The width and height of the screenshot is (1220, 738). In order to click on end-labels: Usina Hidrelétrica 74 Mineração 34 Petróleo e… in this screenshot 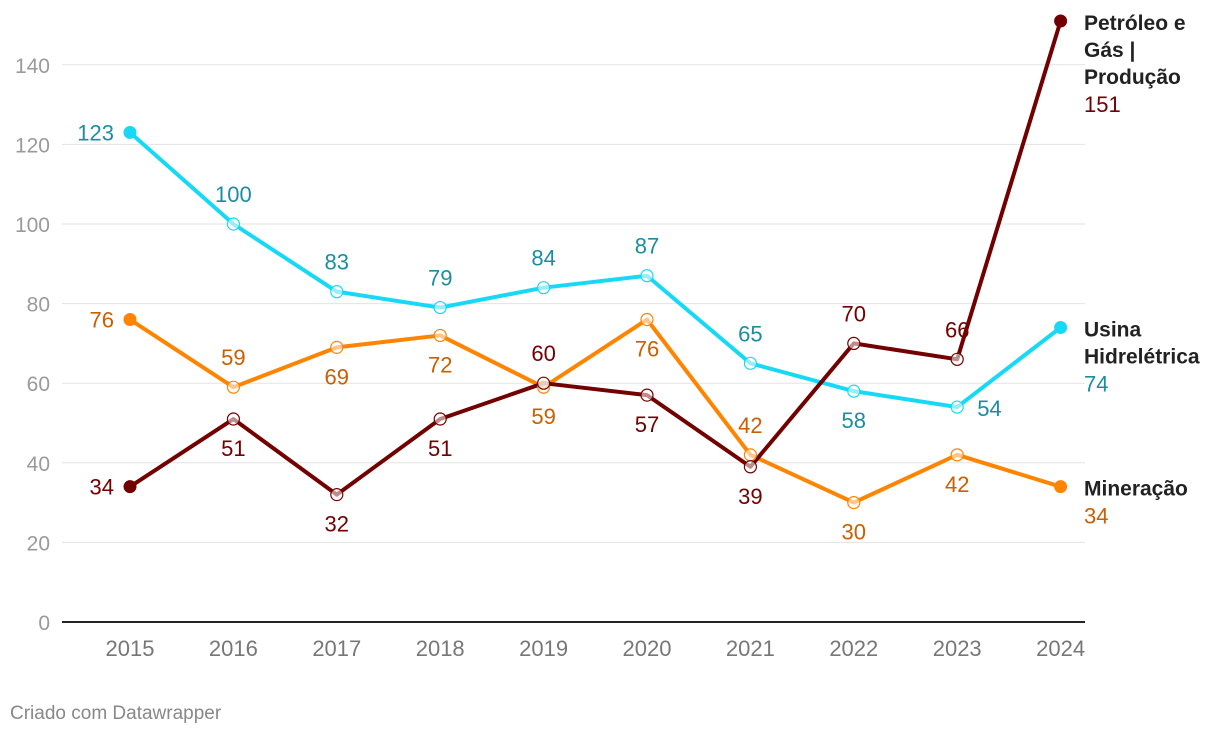, I will do `click(1142, 270)`.